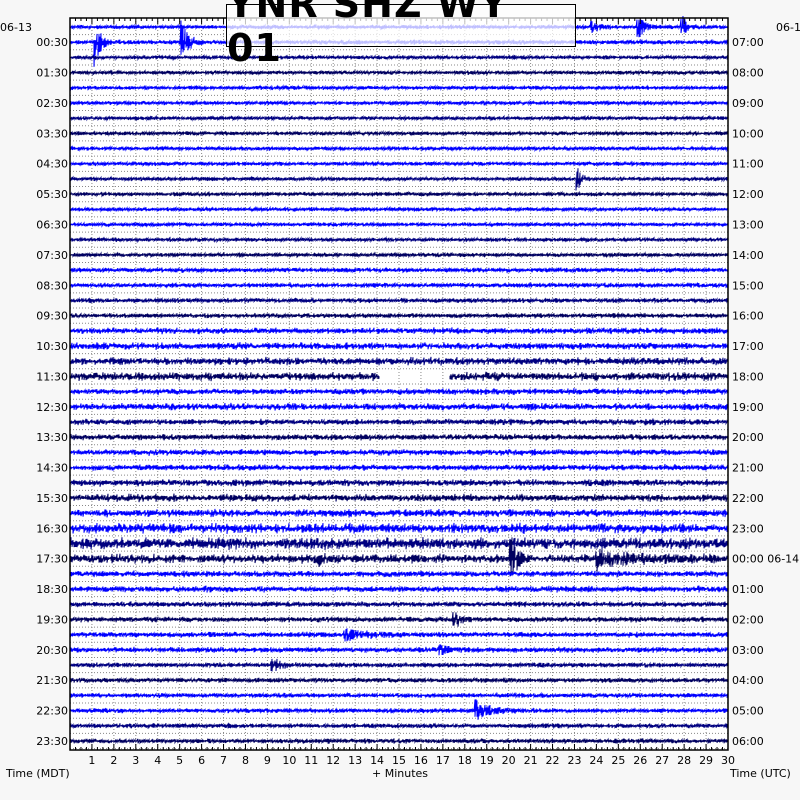 The height and width of the screenshot is (800, 800). Describe the element at coordinates (574, 760) in the screenshot. I see `x-tick-label: 23` at that location.